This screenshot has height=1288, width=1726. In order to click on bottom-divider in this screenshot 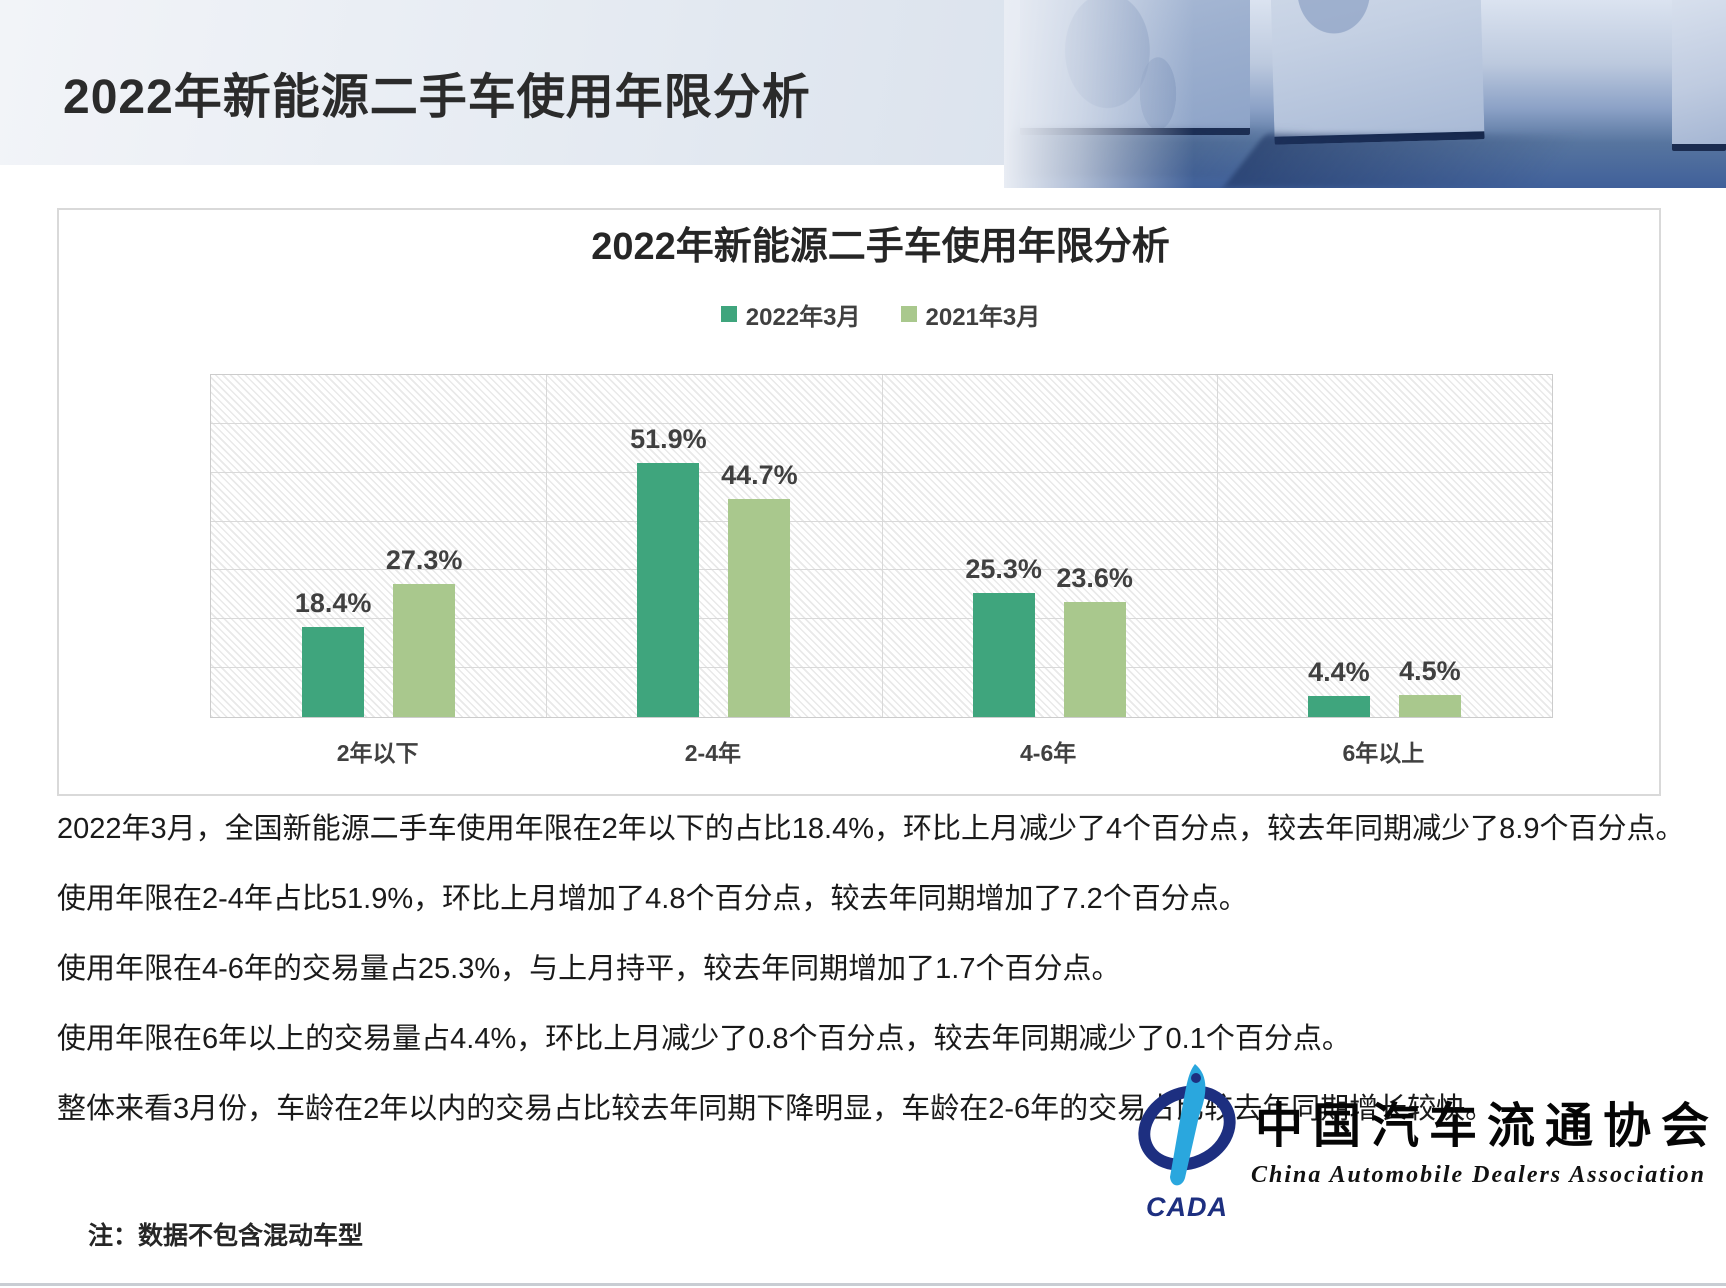, I will do `click(863, 1284)`.